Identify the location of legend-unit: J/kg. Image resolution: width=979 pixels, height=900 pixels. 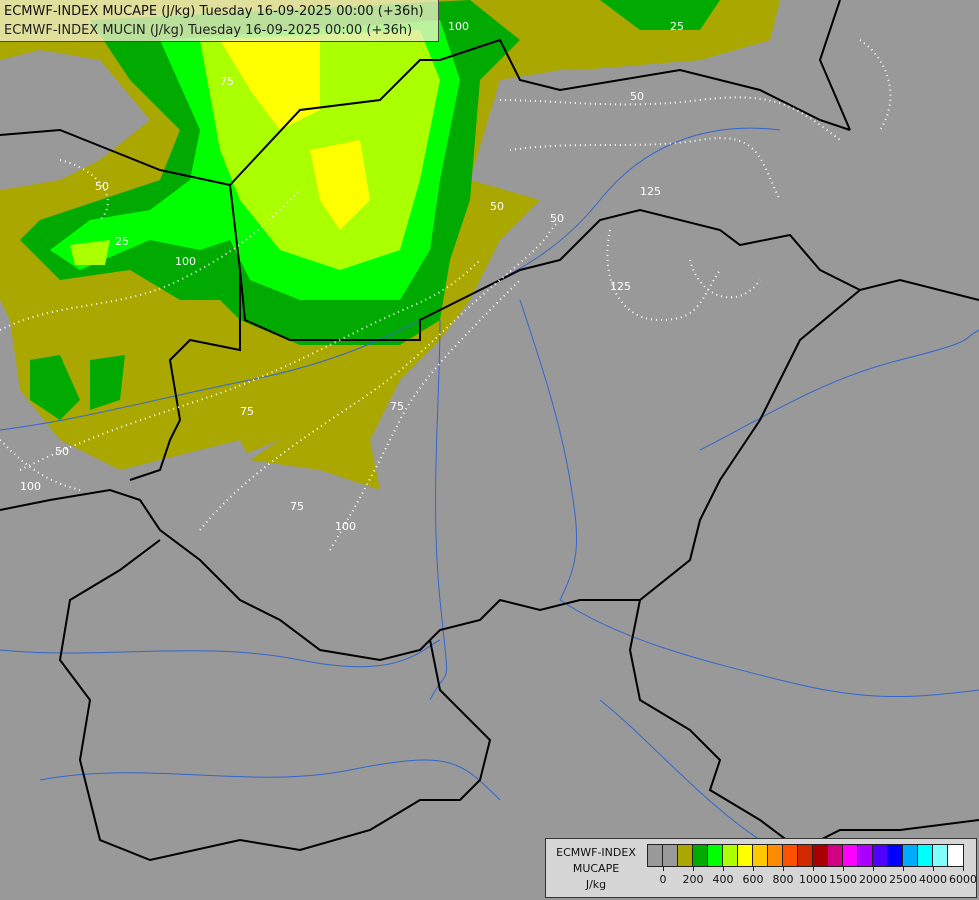
(596, 884).